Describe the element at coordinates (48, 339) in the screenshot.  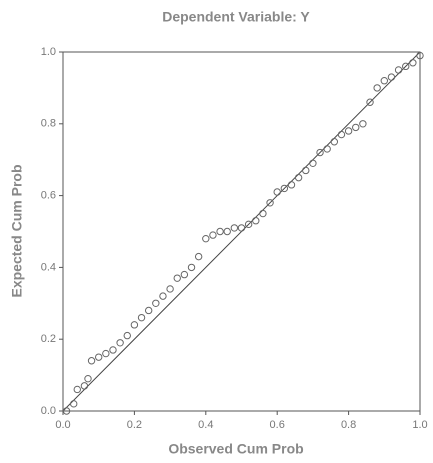
I see `y-tick-label: 0.2` at that location.